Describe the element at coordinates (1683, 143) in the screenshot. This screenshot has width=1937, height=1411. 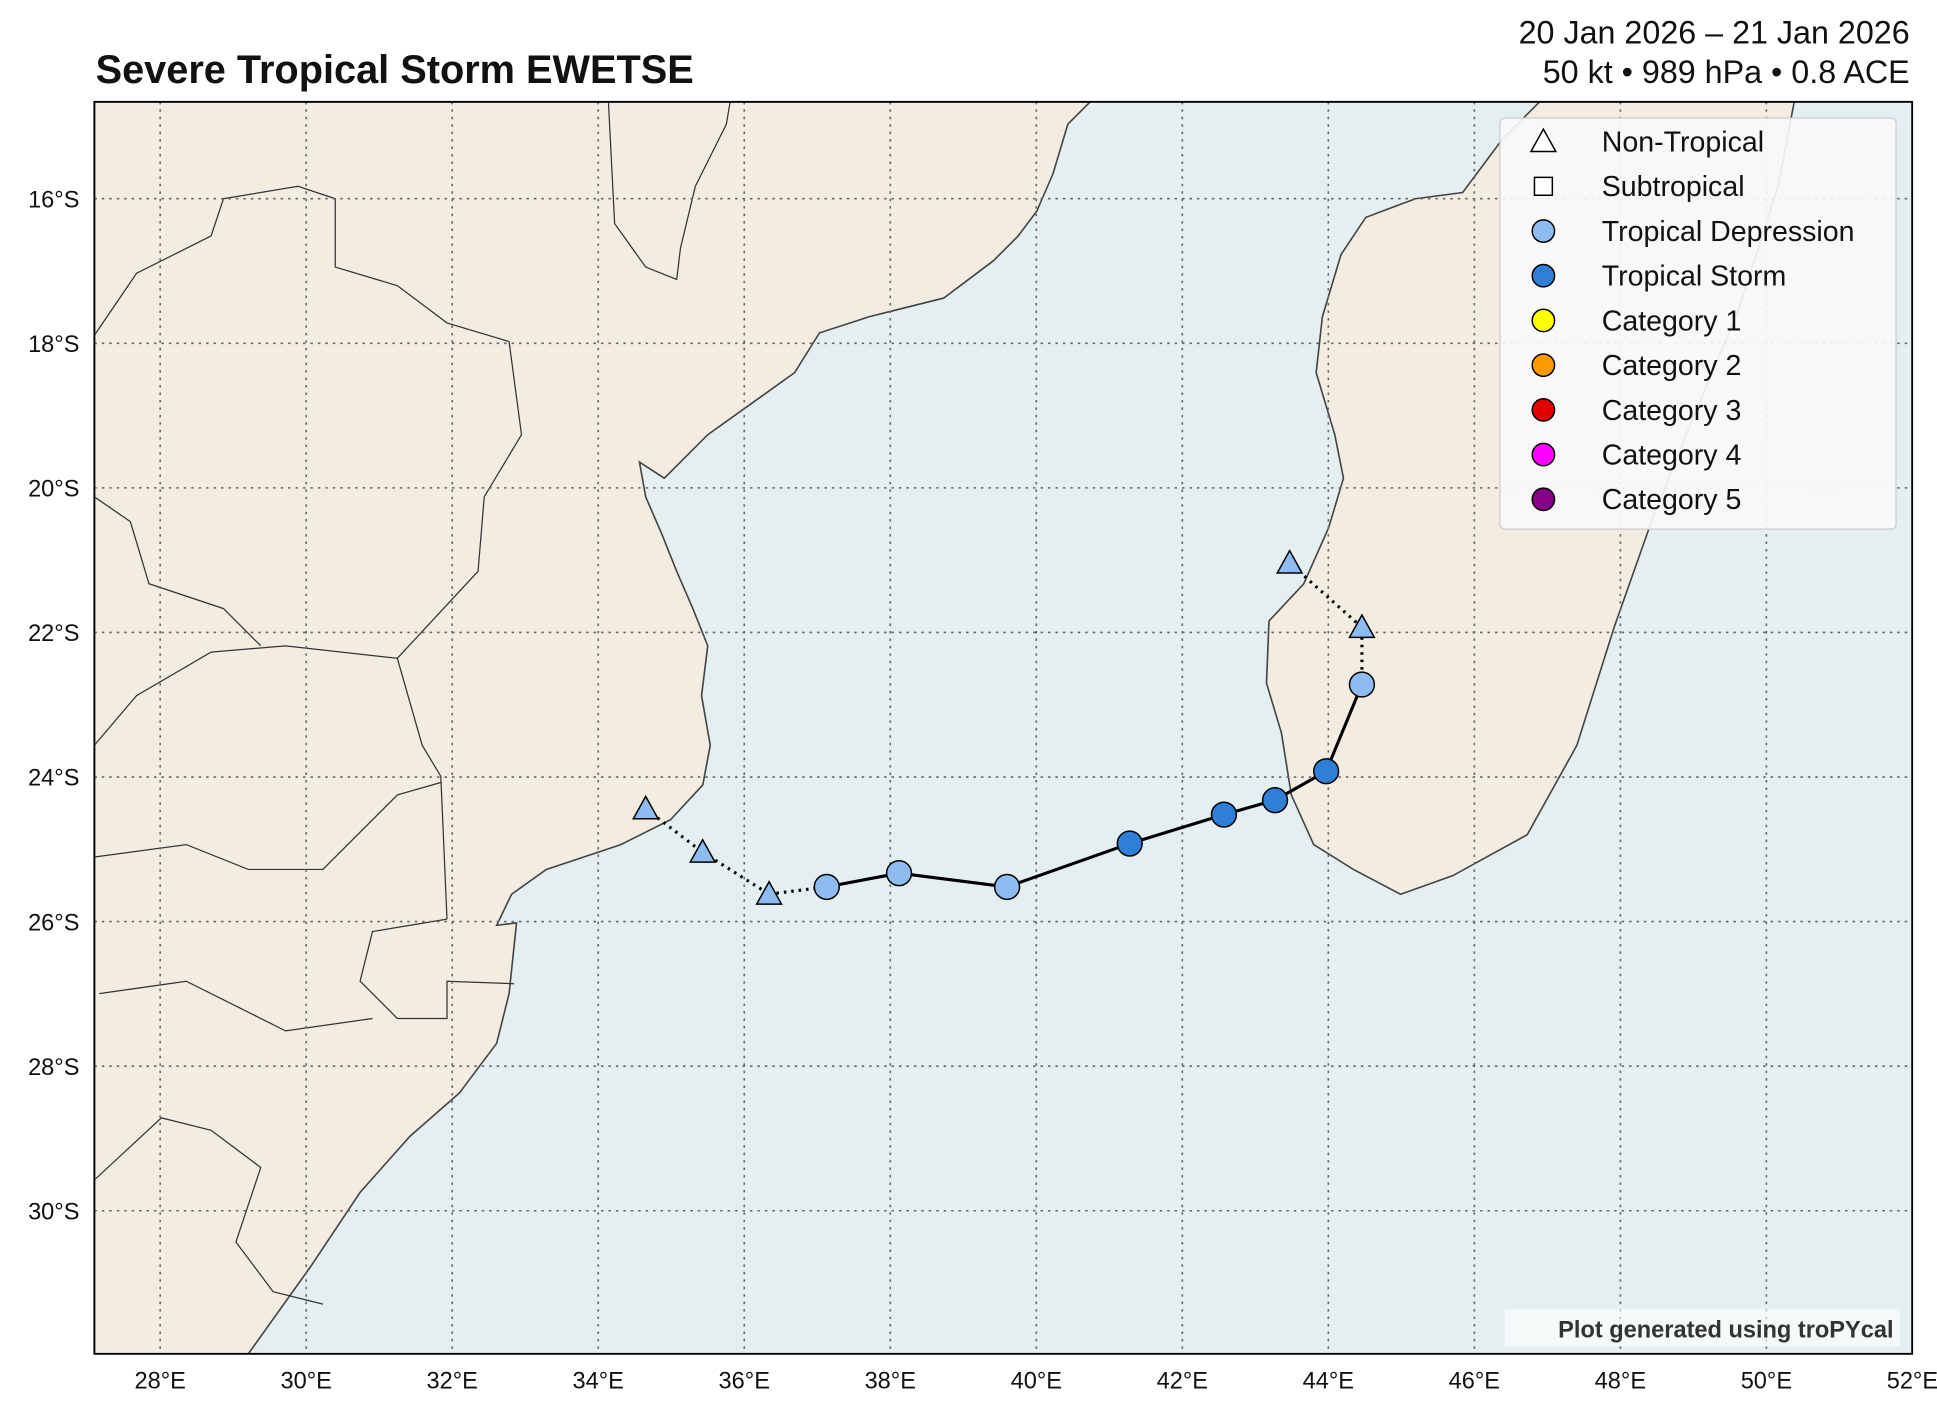
I see `legend-label: Non-Tropical` at that location.